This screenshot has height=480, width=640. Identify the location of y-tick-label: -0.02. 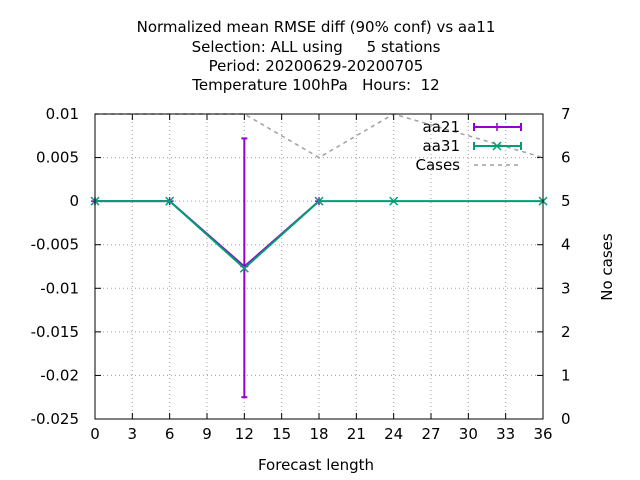
(59, 375).